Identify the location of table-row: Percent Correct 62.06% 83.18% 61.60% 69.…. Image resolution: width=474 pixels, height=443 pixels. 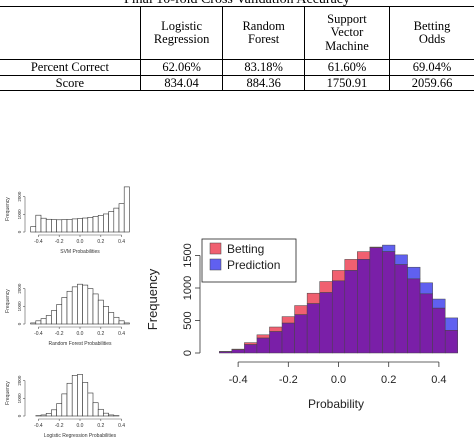
(237, 67).